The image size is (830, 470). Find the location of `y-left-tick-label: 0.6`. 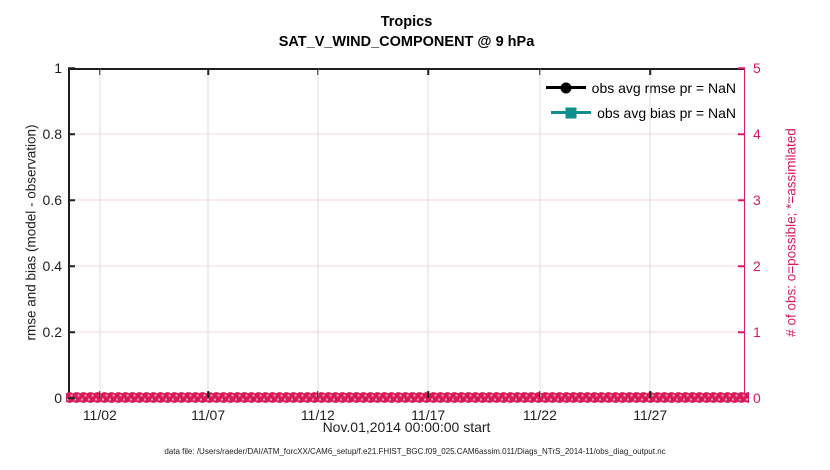

y-left-tick-label: 0.6 is located at coordinates (52, 200).